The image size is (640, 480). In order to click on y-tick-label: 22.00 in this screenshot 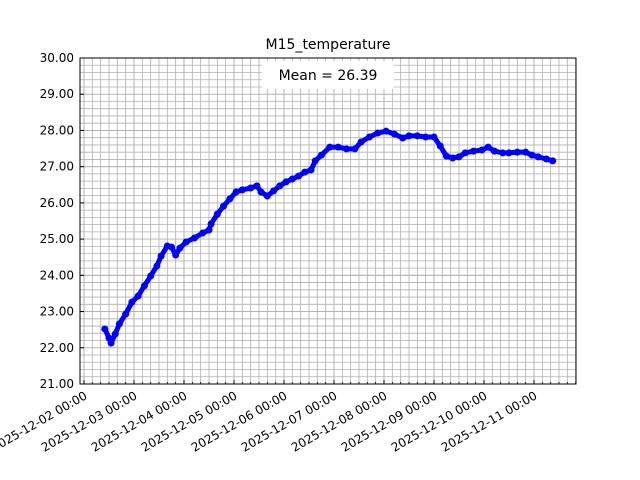, I will do `click(57, 348)`.